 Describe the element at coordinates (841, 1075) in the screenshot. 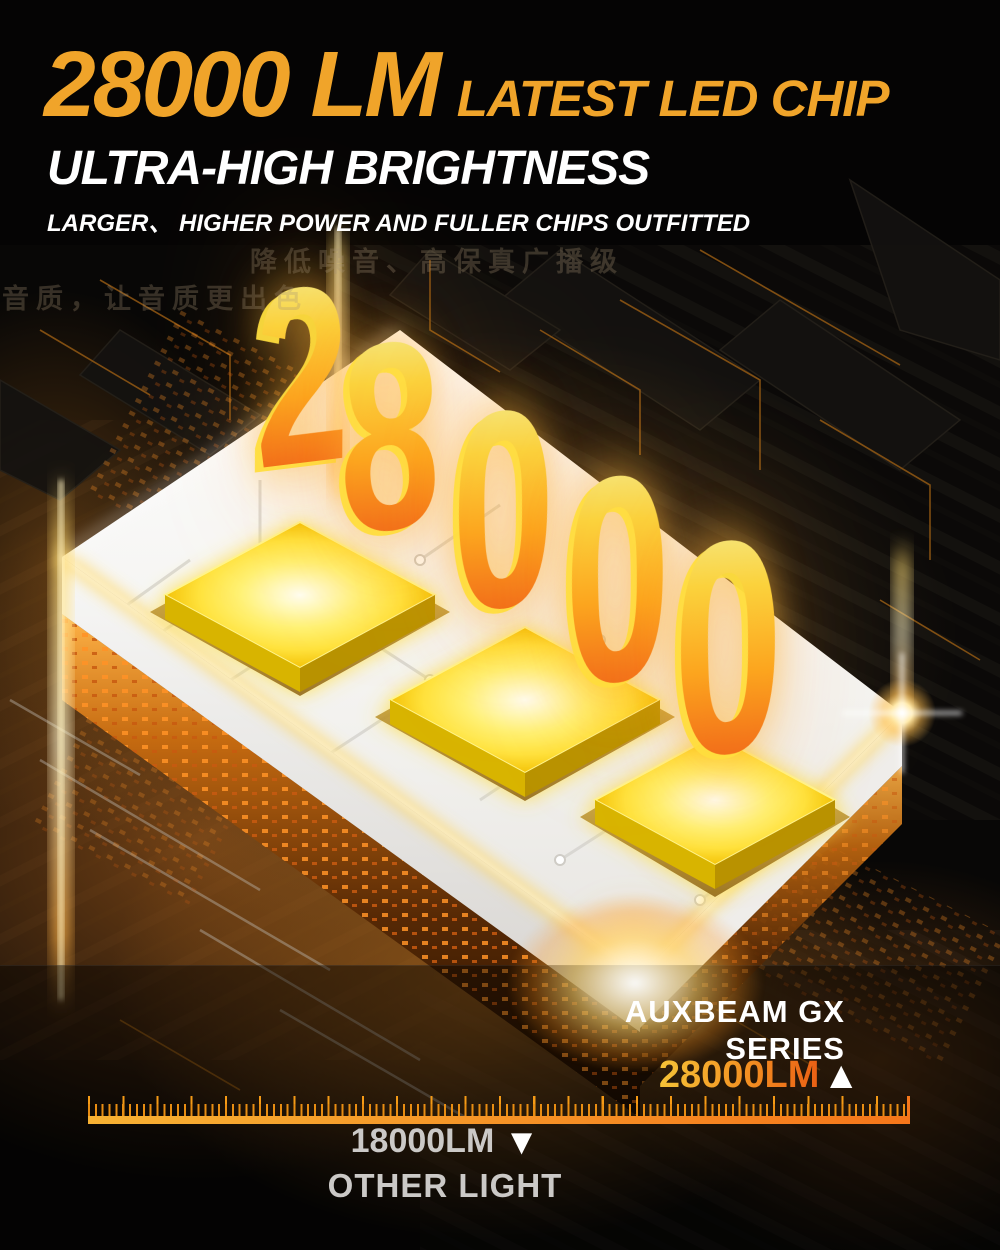

I see `up-triangle-icon: ▲` at that location.